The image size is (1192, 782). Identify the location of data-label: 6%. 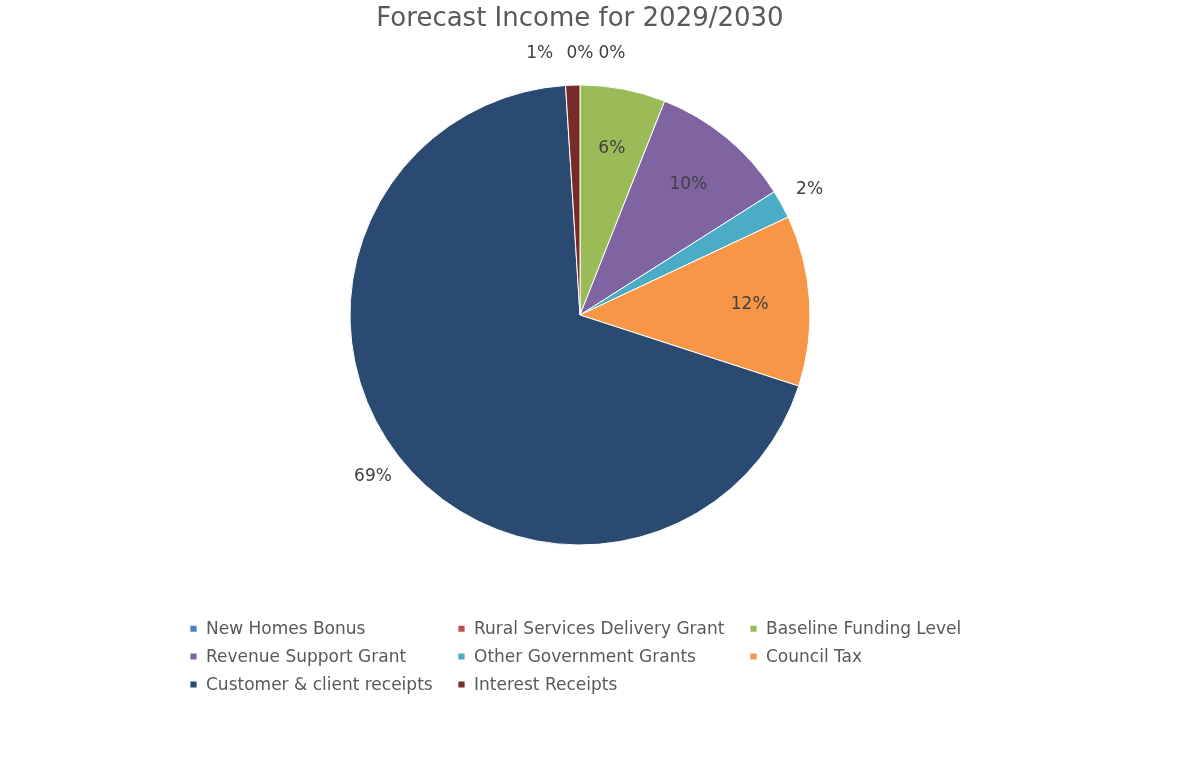
(612, 147).